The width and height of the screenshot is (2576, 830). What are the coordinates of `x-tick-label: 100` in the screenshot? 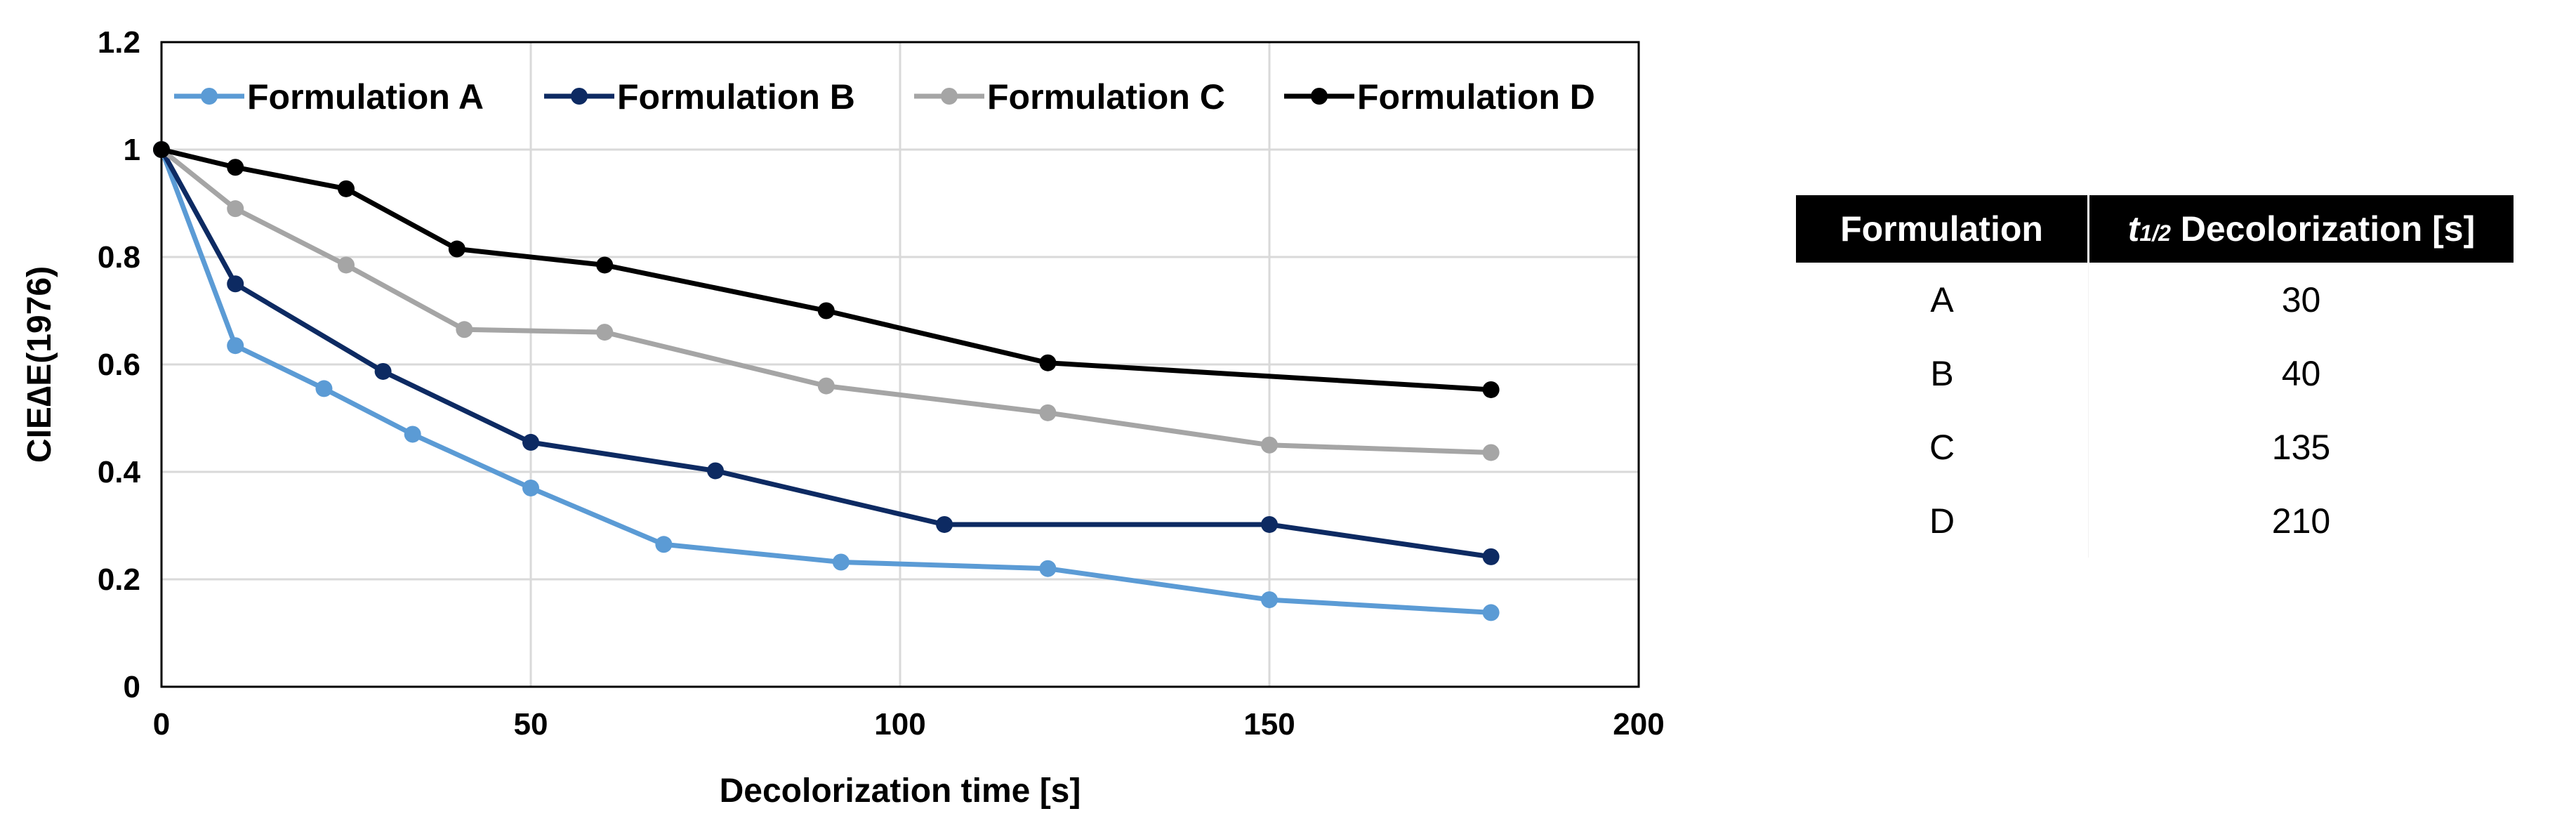 It's located at (899, 724).